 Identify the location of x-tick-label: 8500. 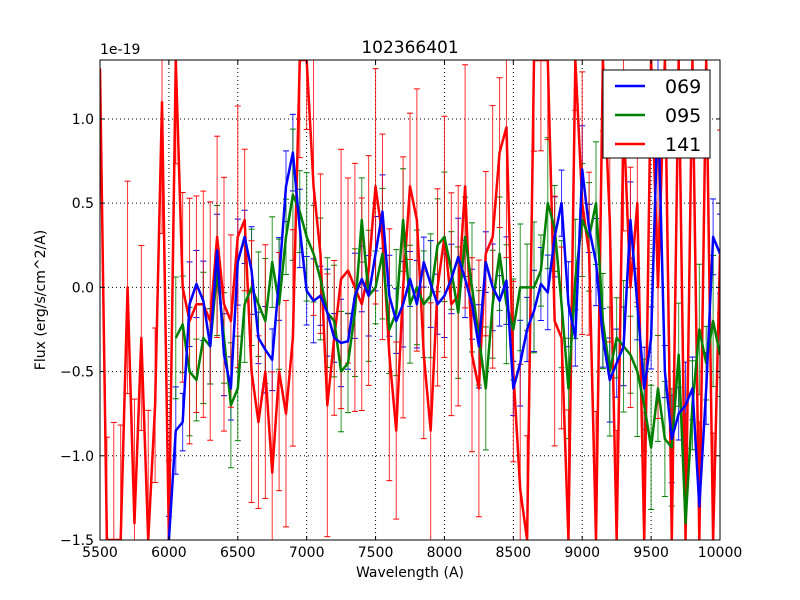
(514, 553).